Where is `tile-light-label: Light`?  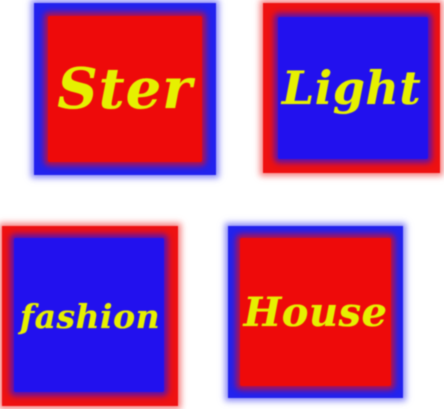
tile-light-label: Light is located at coordinates (351, 88).